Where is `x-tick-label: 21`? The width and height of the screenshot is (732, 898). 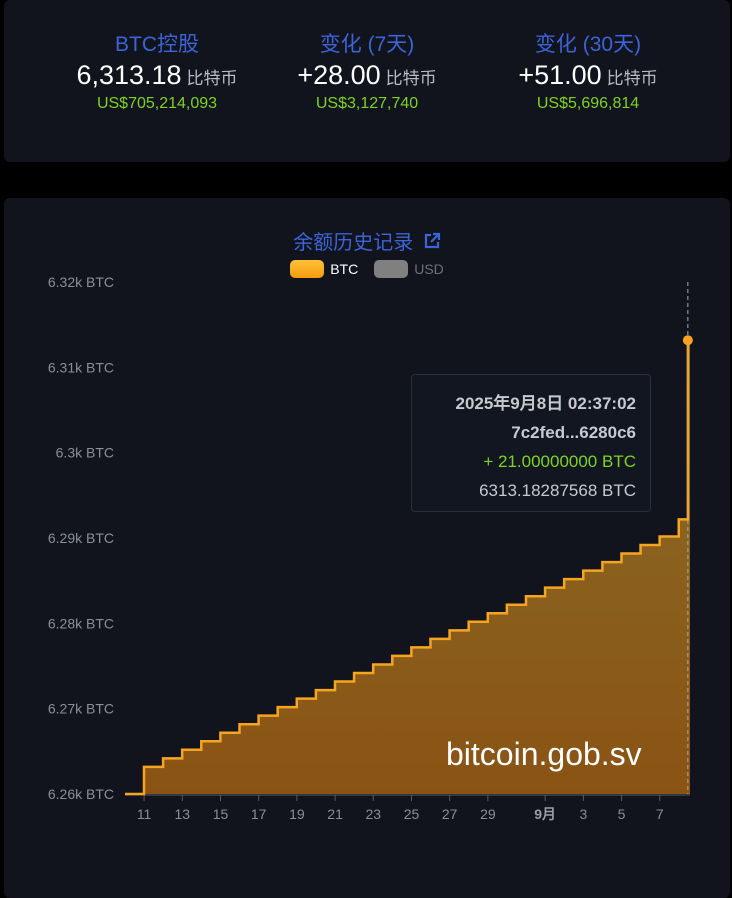
x-tick-label: 21 is located at coordinates (335, 814).